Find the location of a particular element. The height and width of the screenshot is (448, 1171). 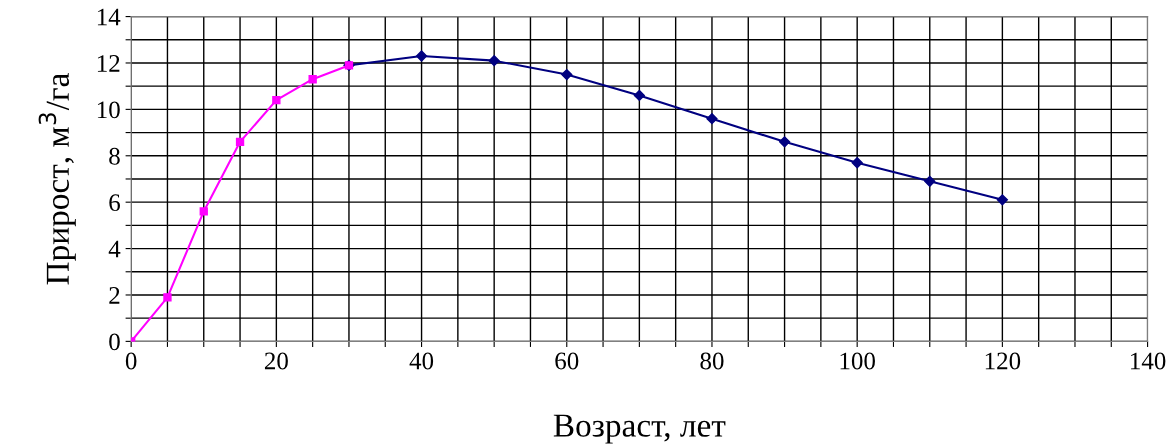

y-tick-label: 10 is located at coordinates (108, 110).